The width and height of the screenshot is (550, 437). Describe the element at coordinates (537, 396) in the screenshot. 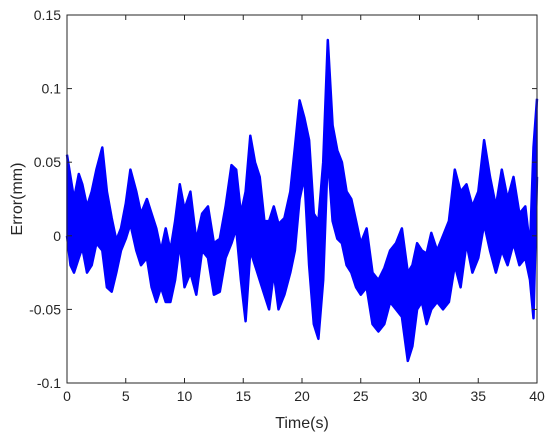

I see `x-tick-label: 40` at that location.